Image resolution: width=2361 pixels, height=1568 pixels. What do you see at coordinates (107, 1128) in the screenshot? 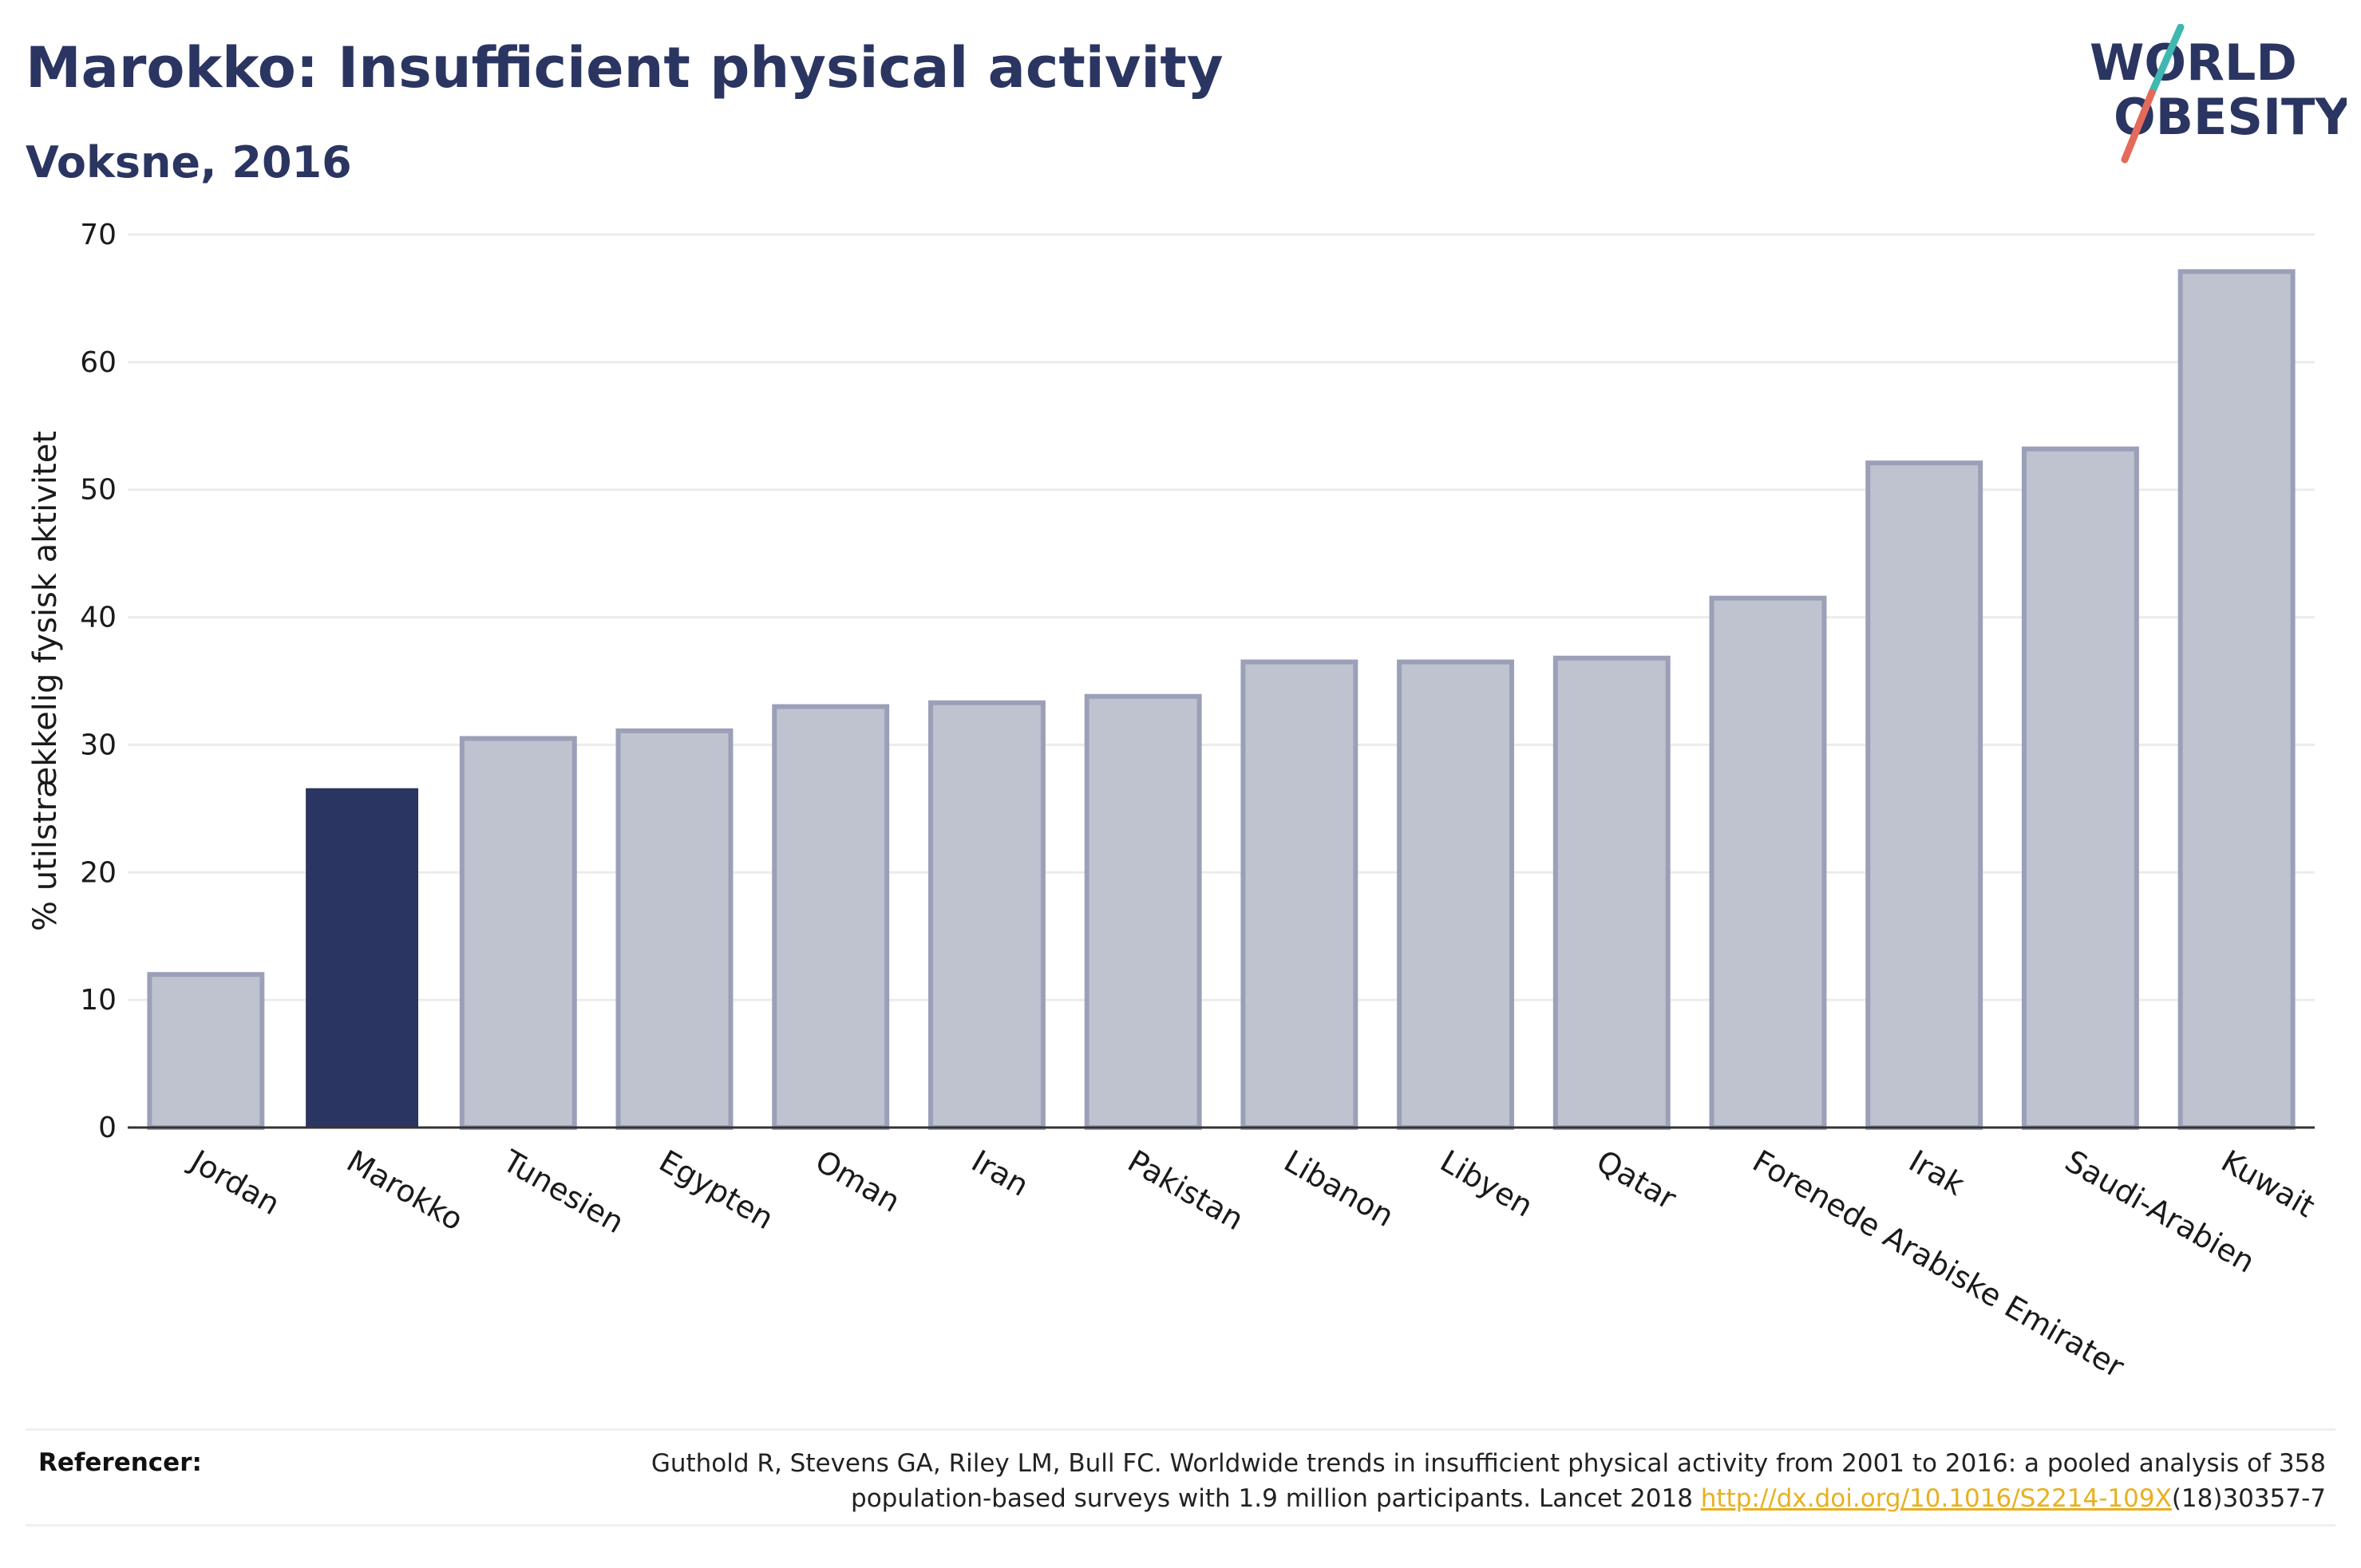
I see `y-tick-label: 0` at bounding box center [107, 1128].